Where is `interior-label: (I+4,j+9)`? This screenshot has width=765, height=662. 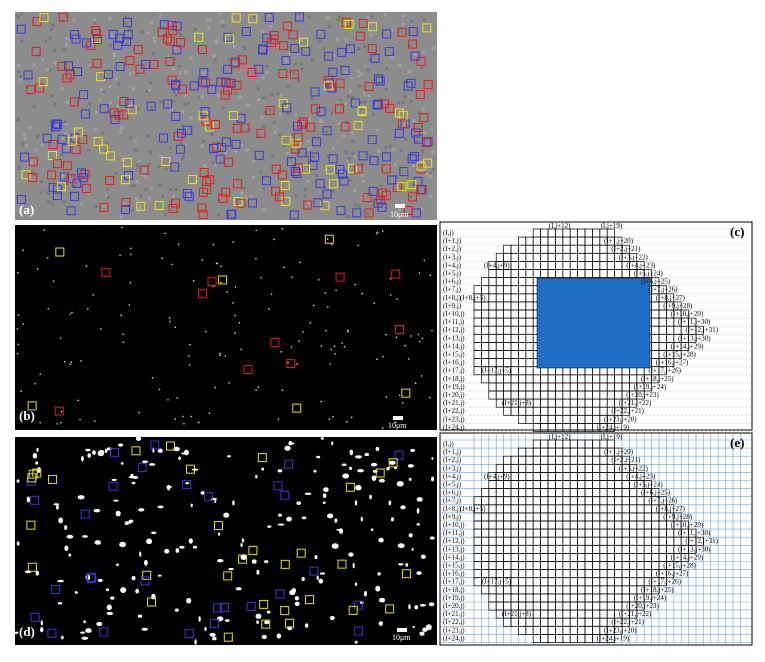
interior-label: (I+4,j+9) is located at coordinates (497, 265).